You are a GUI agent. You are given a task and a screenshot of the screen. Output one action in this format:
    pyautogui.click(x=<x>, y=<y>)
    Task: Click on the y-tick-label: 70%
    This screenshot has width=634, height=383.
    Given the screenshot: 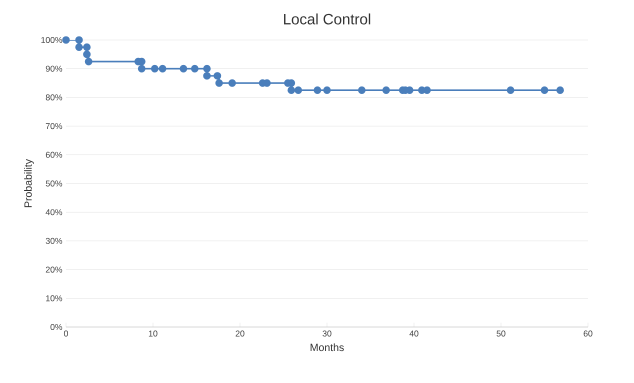 What is the action you would take?
    pyautogui.click(x=54, y=126)
    